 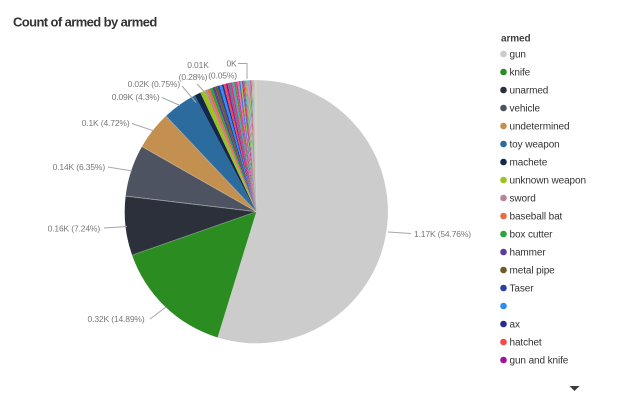 What do you see at coordinates (532, 235) in the screenshot?
I see `svg-text: box cutter` at bounding box center [532, 235].